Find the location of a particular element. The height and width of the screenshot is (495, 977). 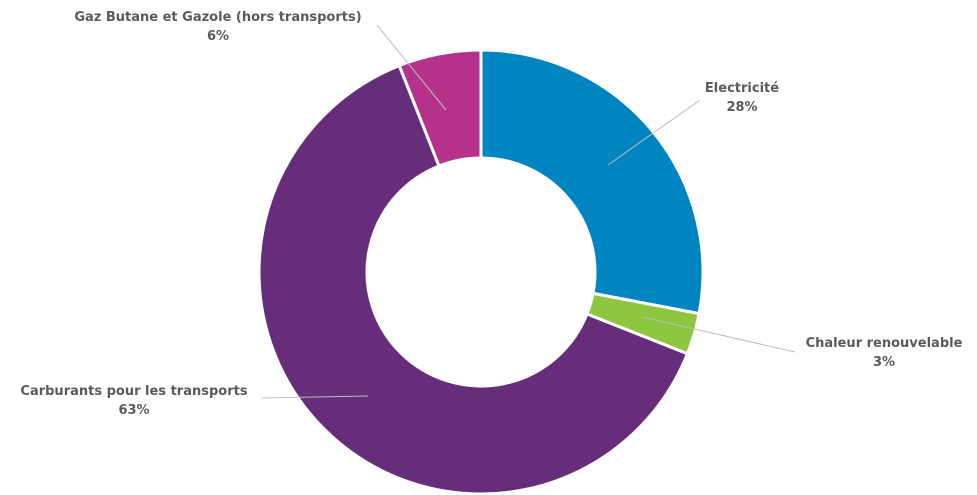

slice-label-gaz-butane-et-gazole-hors-transports: Gaz Butane et Gazole (hors transports) is located at coordinates (217, 17).